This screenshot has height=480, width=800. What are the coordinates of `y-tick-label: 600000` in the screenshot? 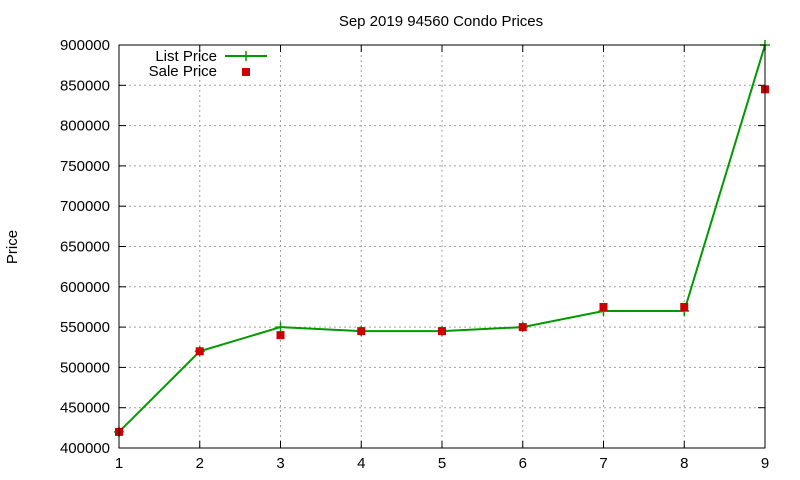 It's located at (85, 287).